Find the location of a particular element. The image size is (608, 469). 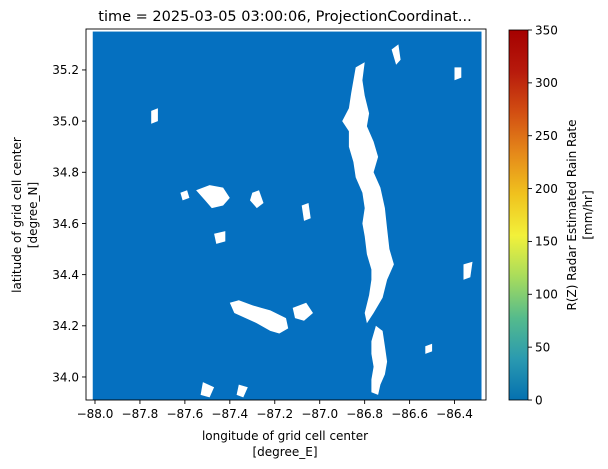

y-tick-label: 35.2 is located at coordinates (65, 70).